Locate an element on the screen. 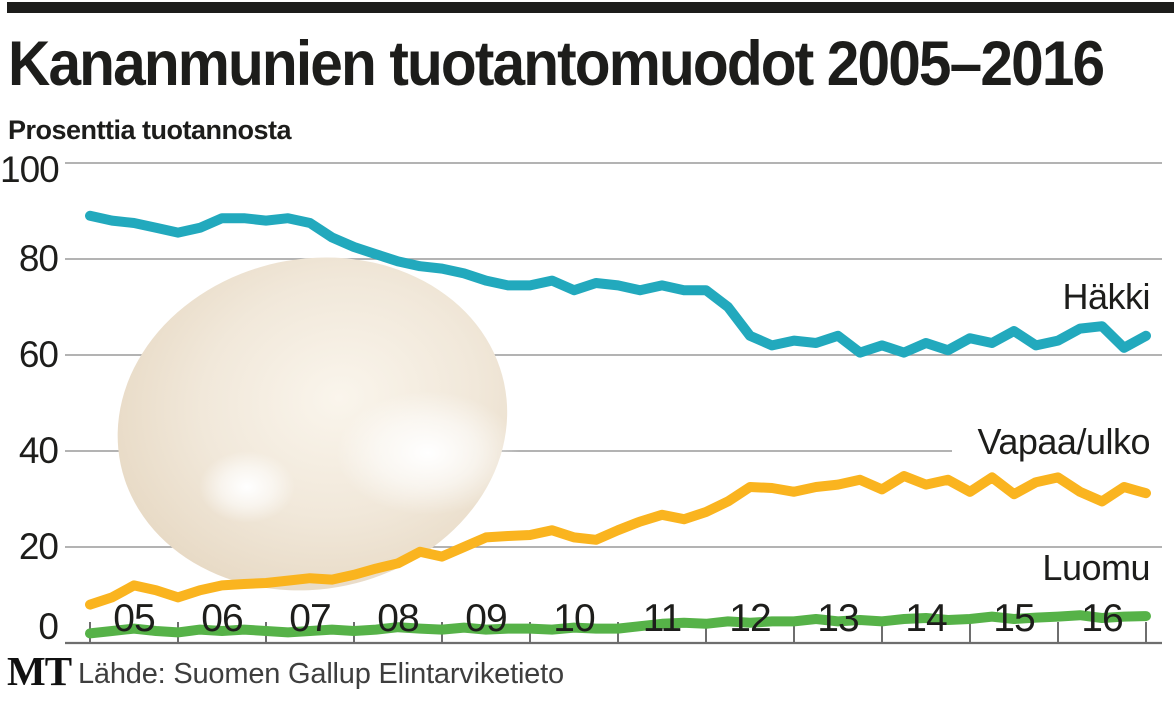 This screenshot has height=702, width=1174. y-tick-label-60: 60 is located at coordinates (38, 354).